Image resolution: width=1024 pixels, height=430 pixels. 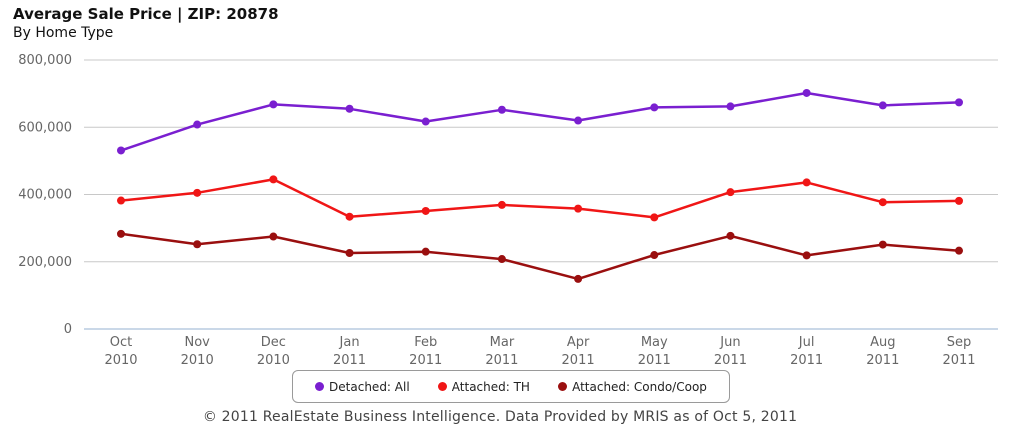 I want to click on y-tick-label: 200,000, so click(x=45, y=262).